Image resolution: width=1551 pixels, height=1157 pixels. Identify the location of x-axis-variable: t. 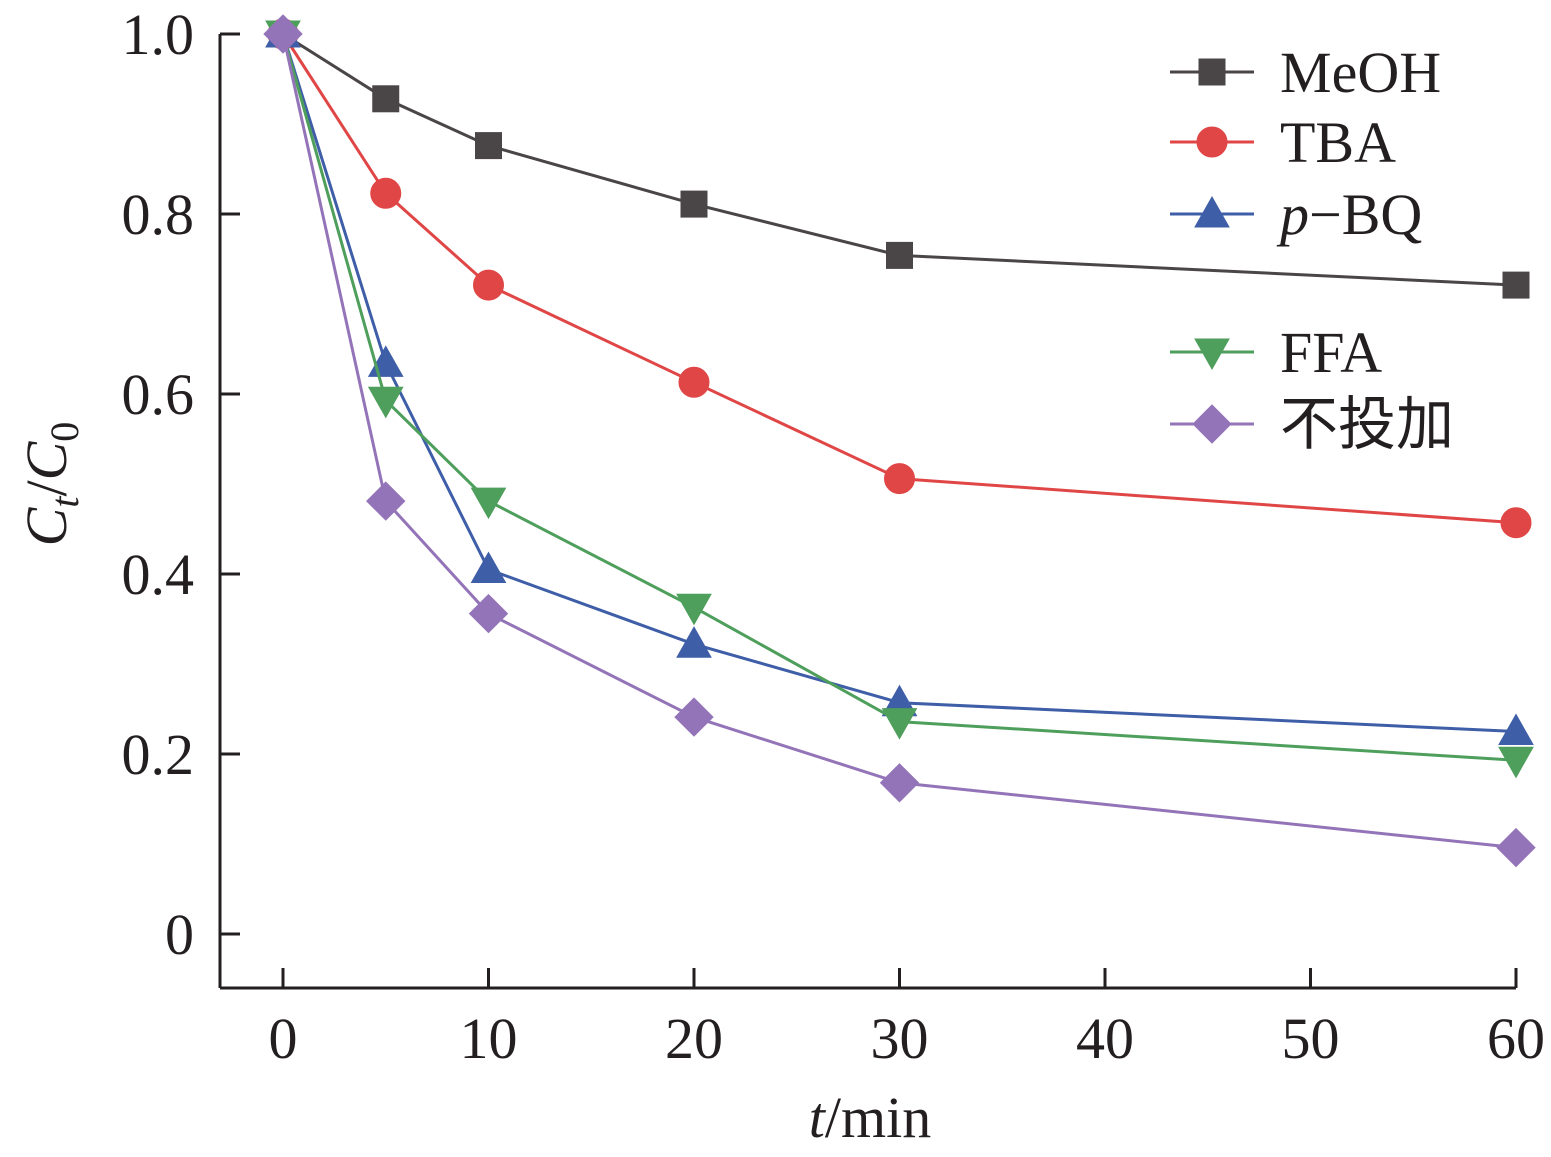
(818, 1117).